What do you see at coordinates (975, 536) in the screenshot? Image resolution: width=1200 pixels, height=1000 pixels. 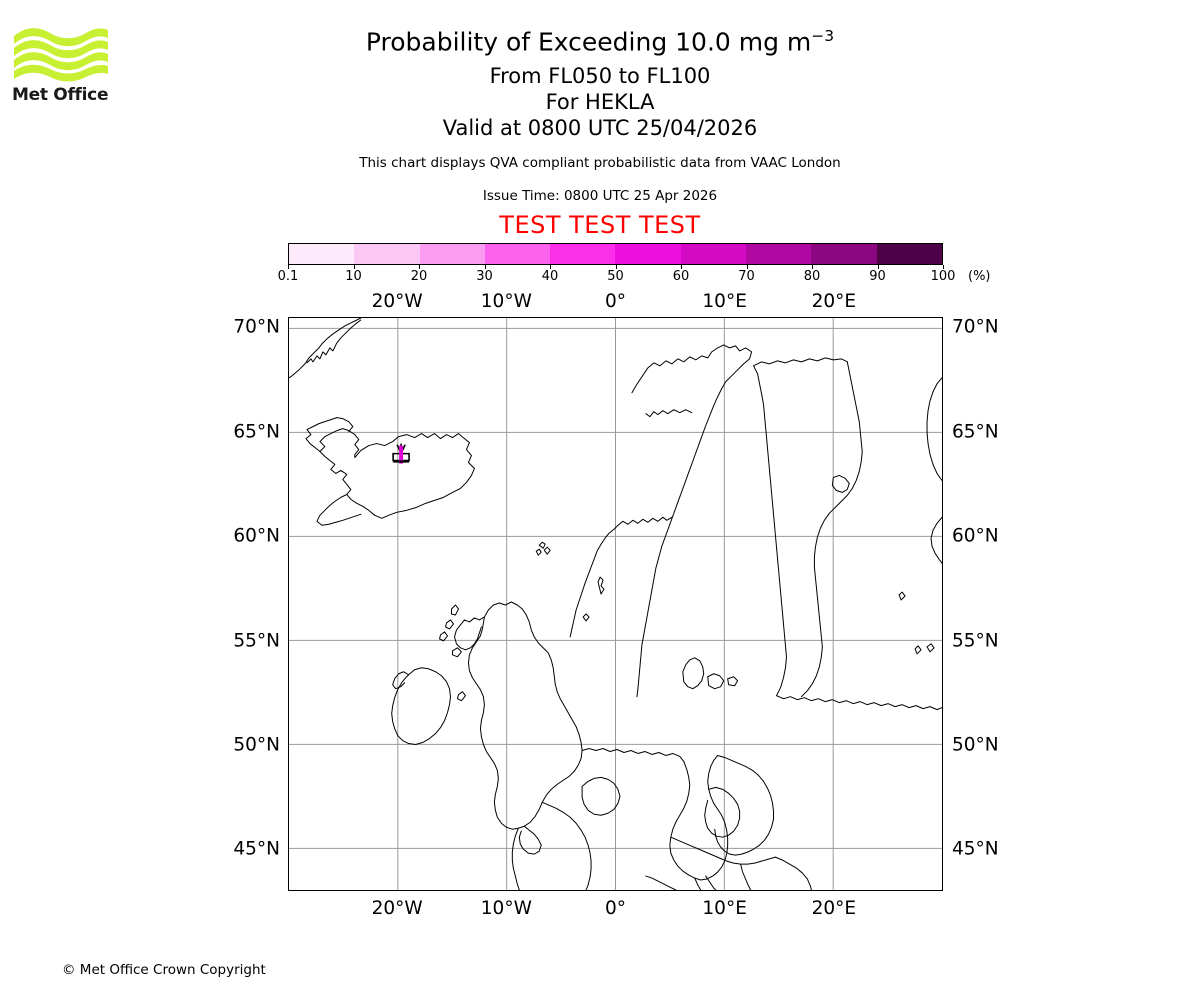 I see `lat-label-right-60°N: 60°N` at bounding box center [975, 536].